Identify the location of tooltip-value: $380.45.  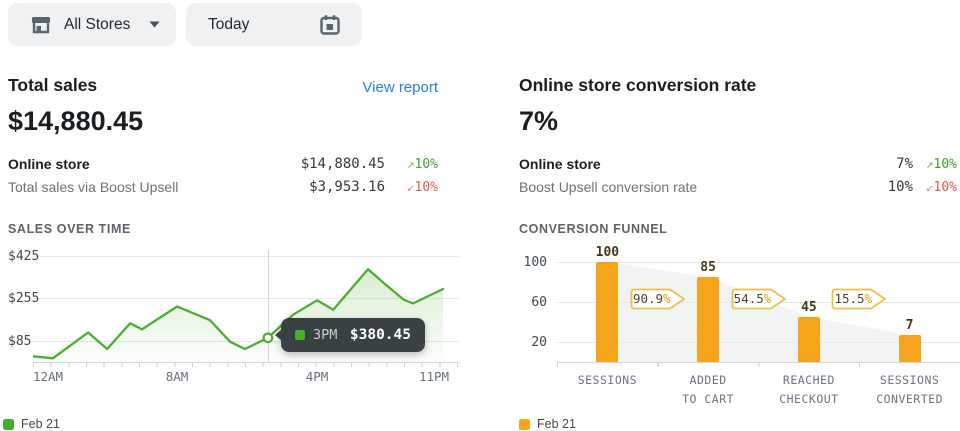
(380, 335).